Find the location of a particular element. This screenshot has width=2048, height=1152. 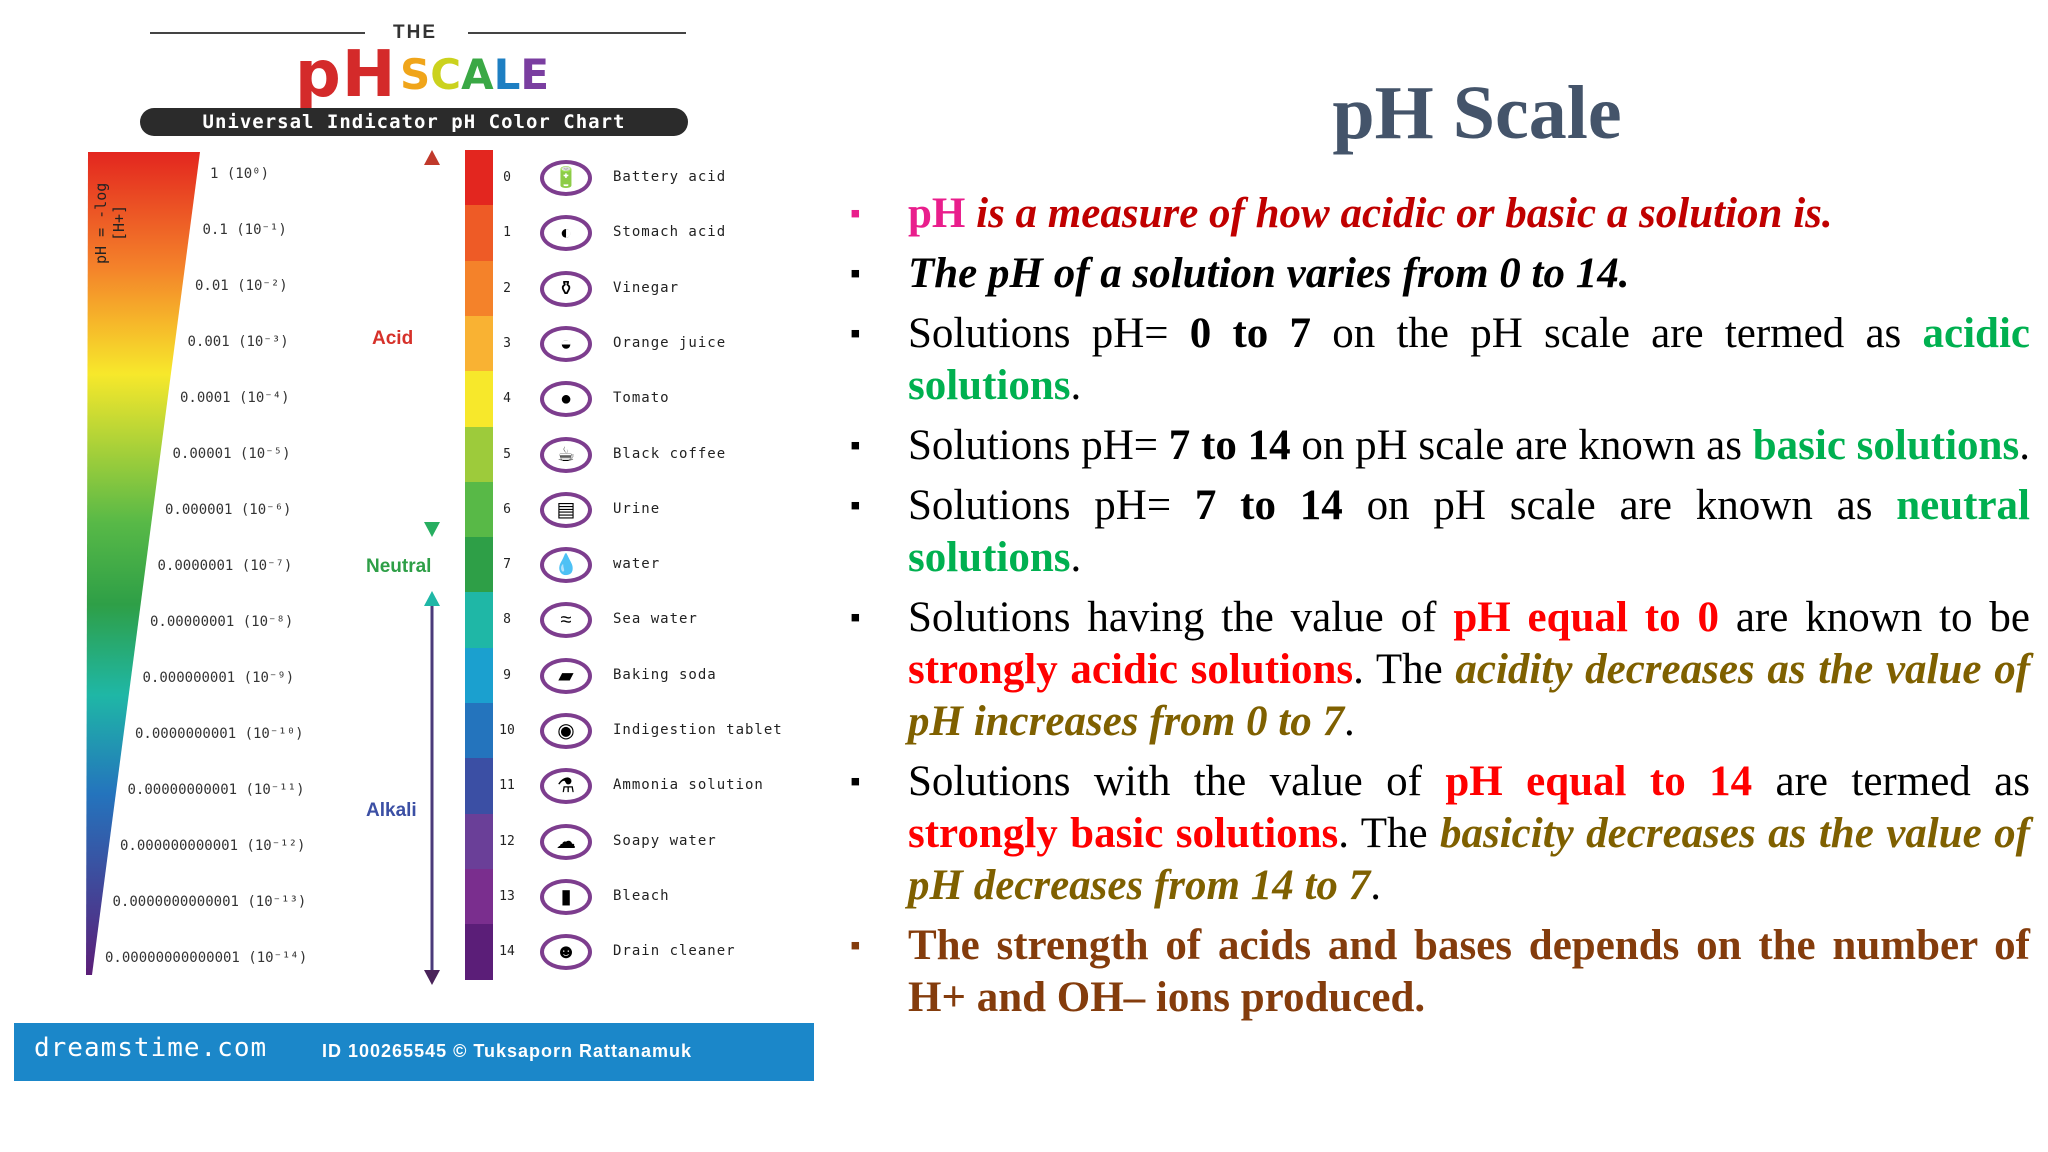

ph-value: 4 is located at coordinates (507, 399).